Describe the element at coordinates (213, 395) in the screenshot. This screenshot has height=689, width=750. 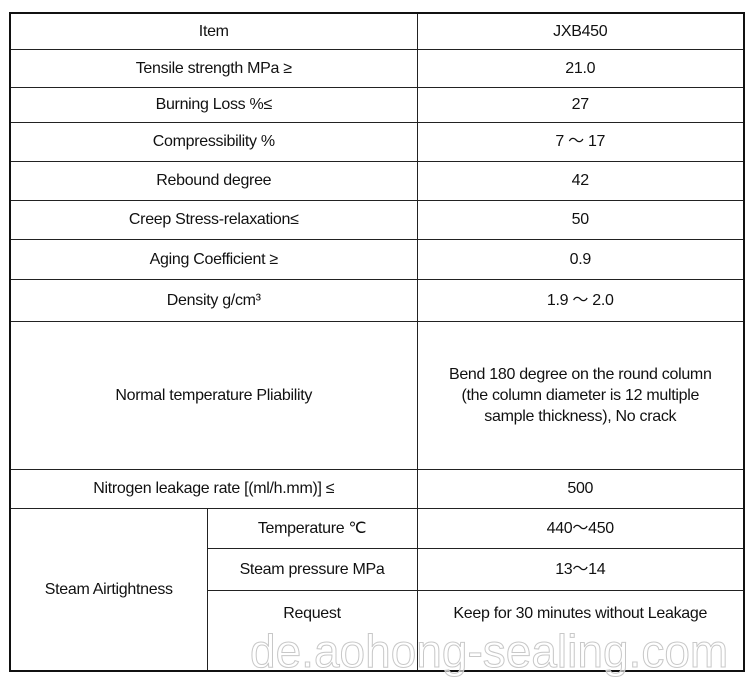
I see `row-label: Normal temperature Pliability` at that location.